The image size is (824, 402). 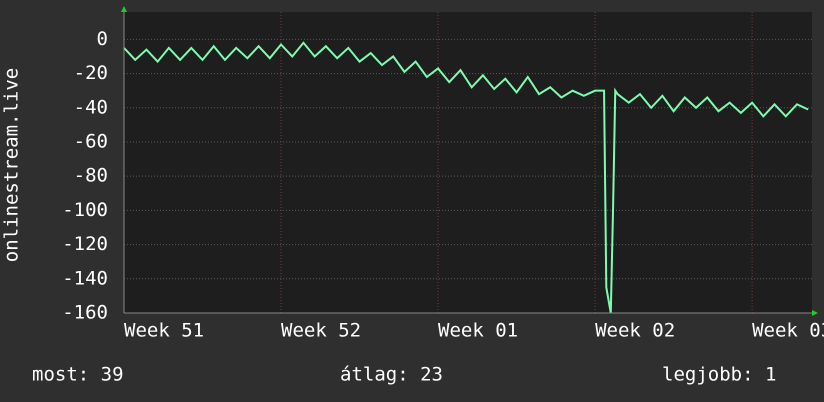 I want to click on y-tick-label: -20, so click(x=91, y=73).